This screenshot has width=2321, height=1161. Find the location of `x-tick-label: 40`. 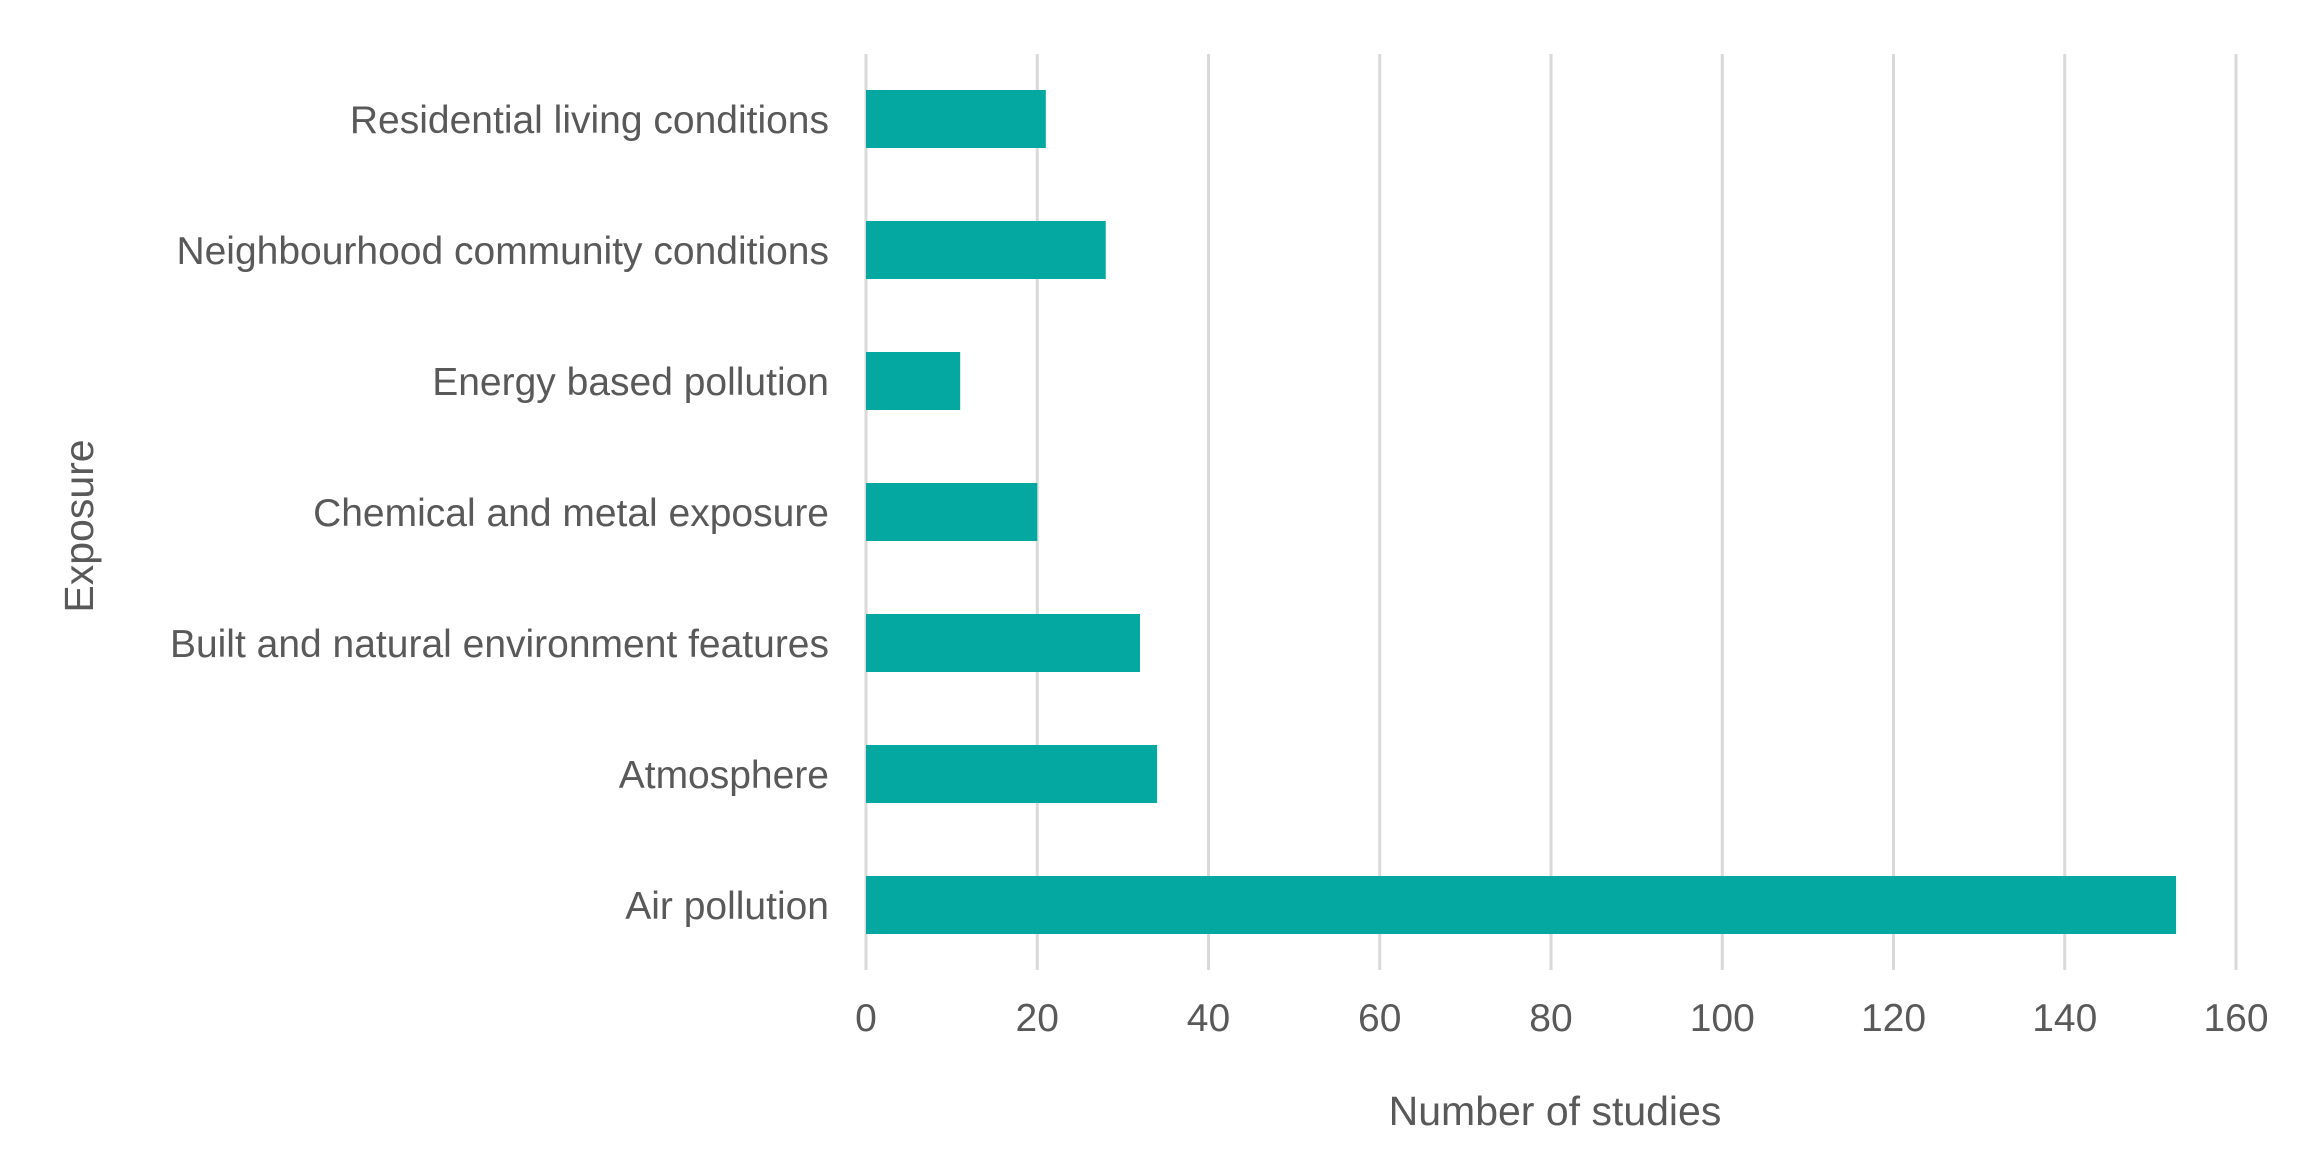

x-tick-label: 40 is located at coordinates (1208, 1018).